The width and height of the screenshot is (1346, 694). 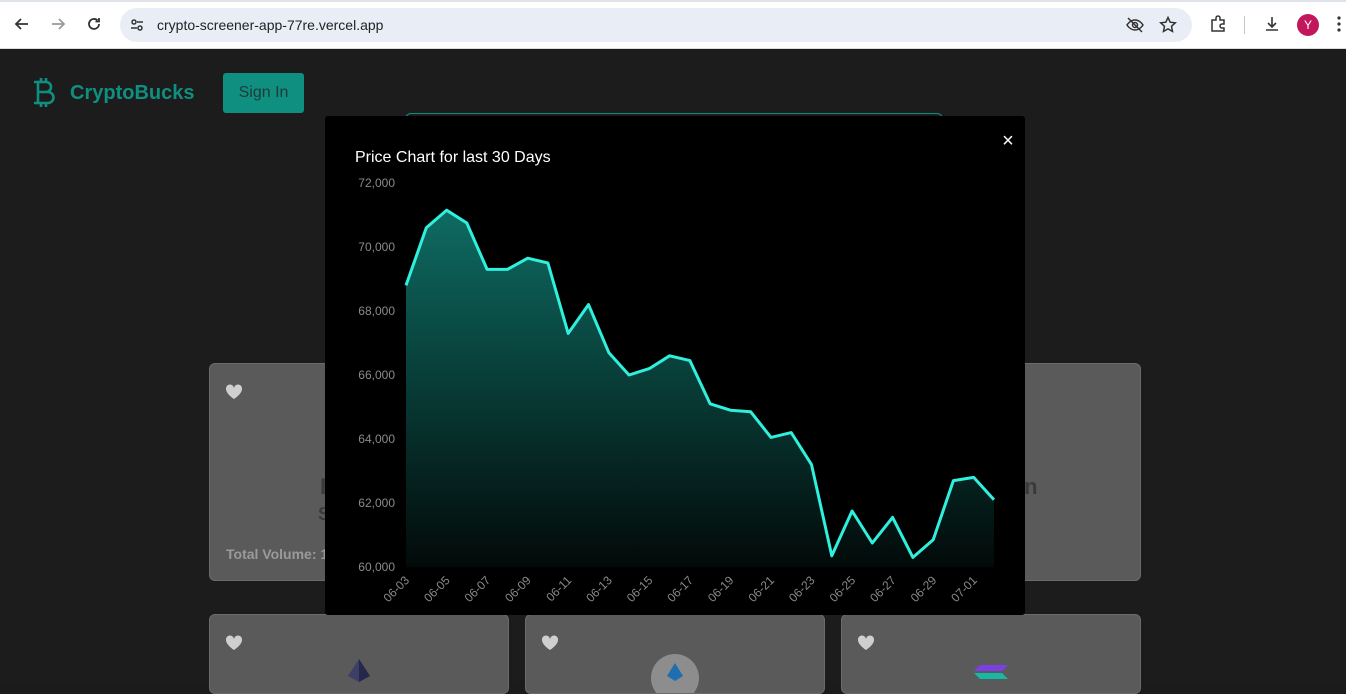 What do you see at coordinates (721, 589) in the screenshot?
I see `x-tick-label: 06-19` at bounding box center [721, 589].